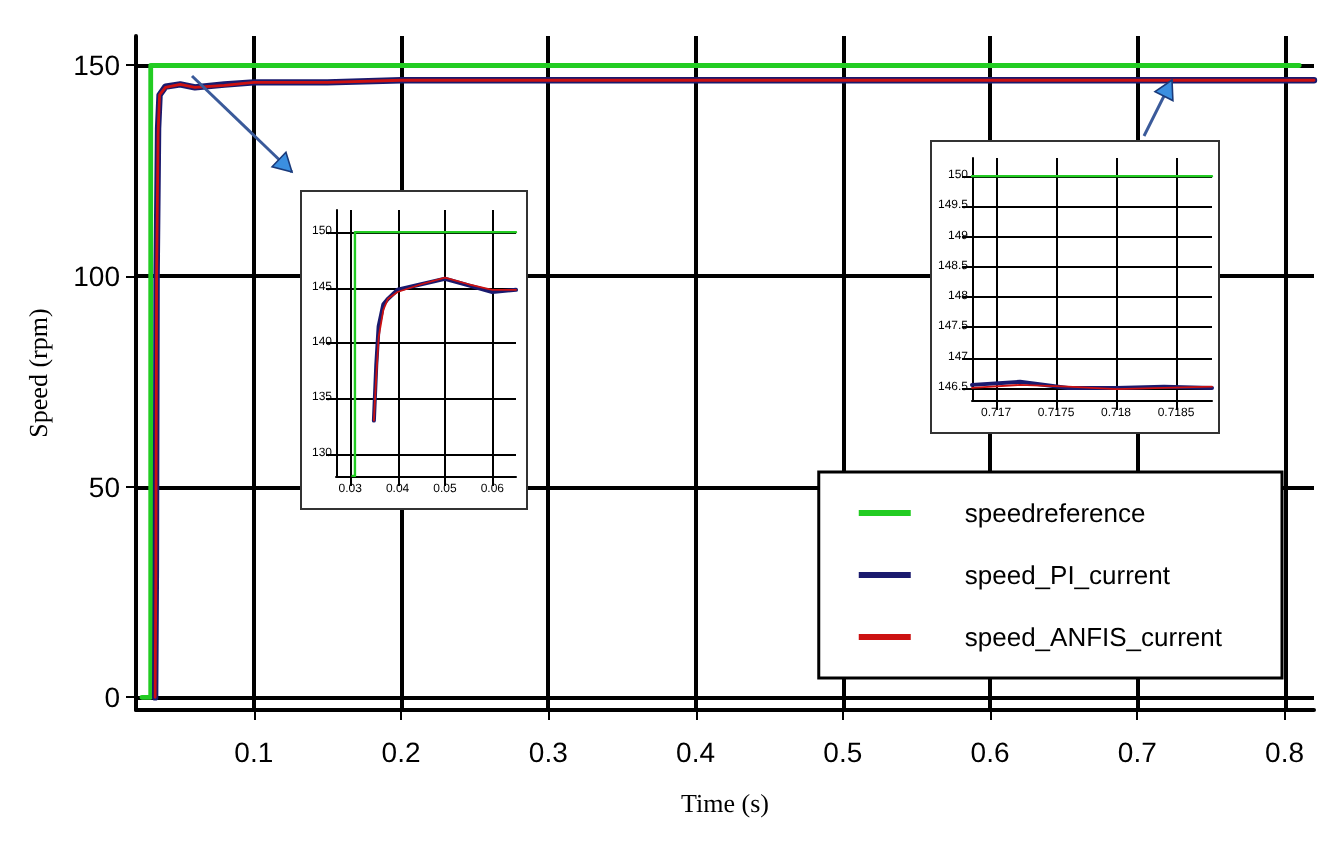  Describe the element at coordinates (97, 65) in the screenshot. I see `y-tick-label: 150` at that location.